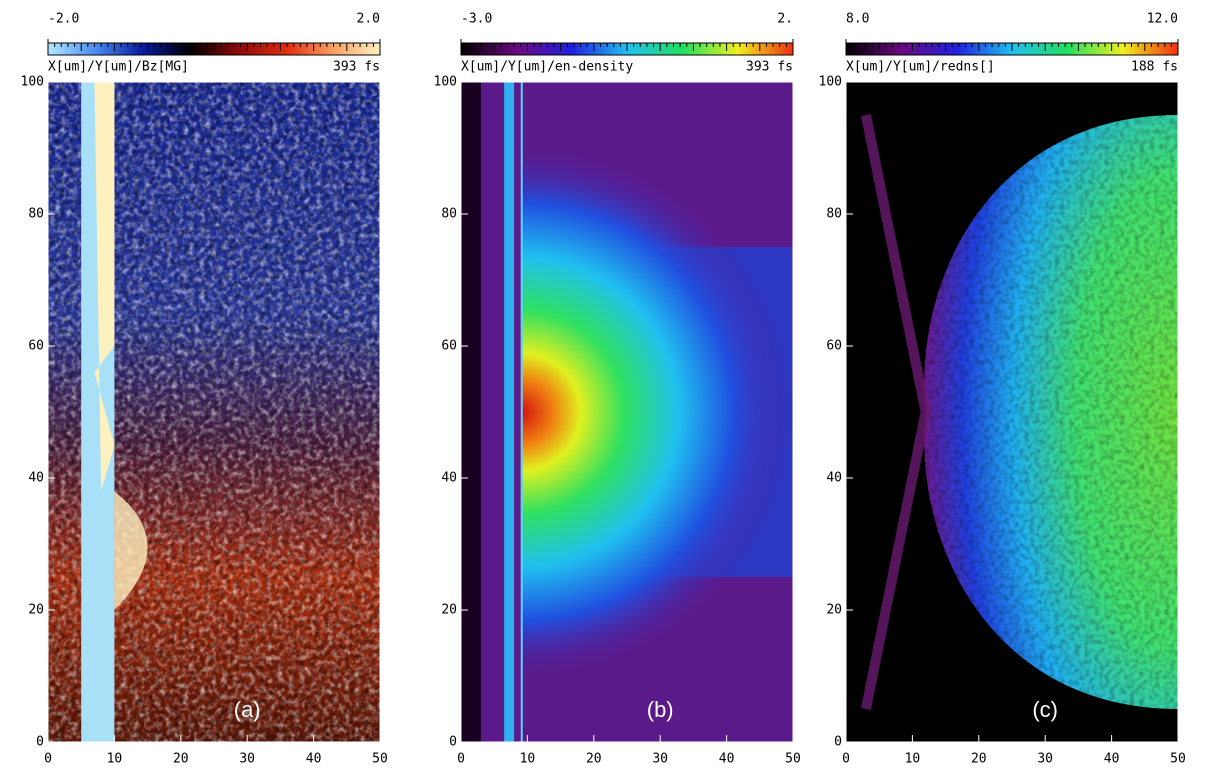 This screenshot has width=1218, height=772. Describe the element at coordinates (857, 19) in the screenshot. I see `colorbar-label: 8.0` at that location.